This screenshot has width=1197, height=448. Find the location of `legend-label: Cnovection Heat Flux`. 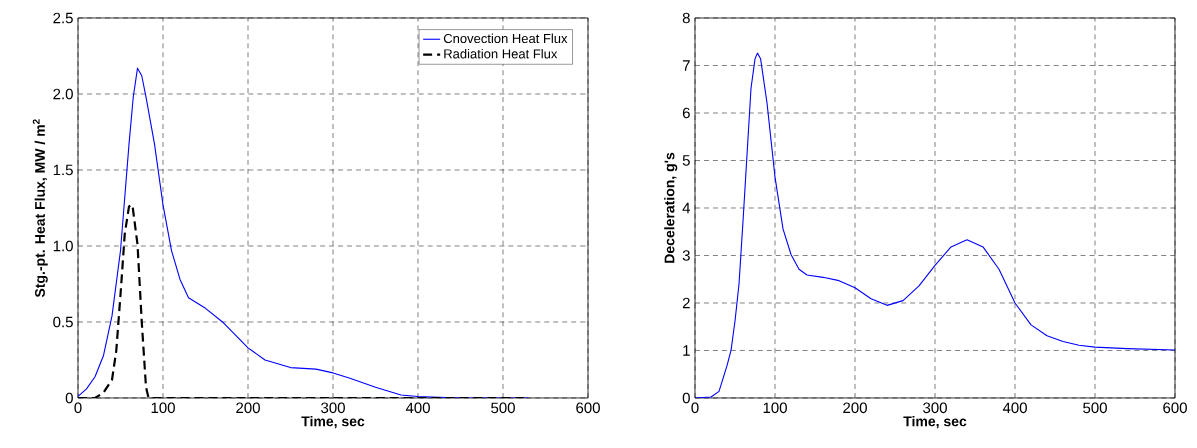

legend-label: Cnovection Heat Flux is located at coordinates (505, 38).